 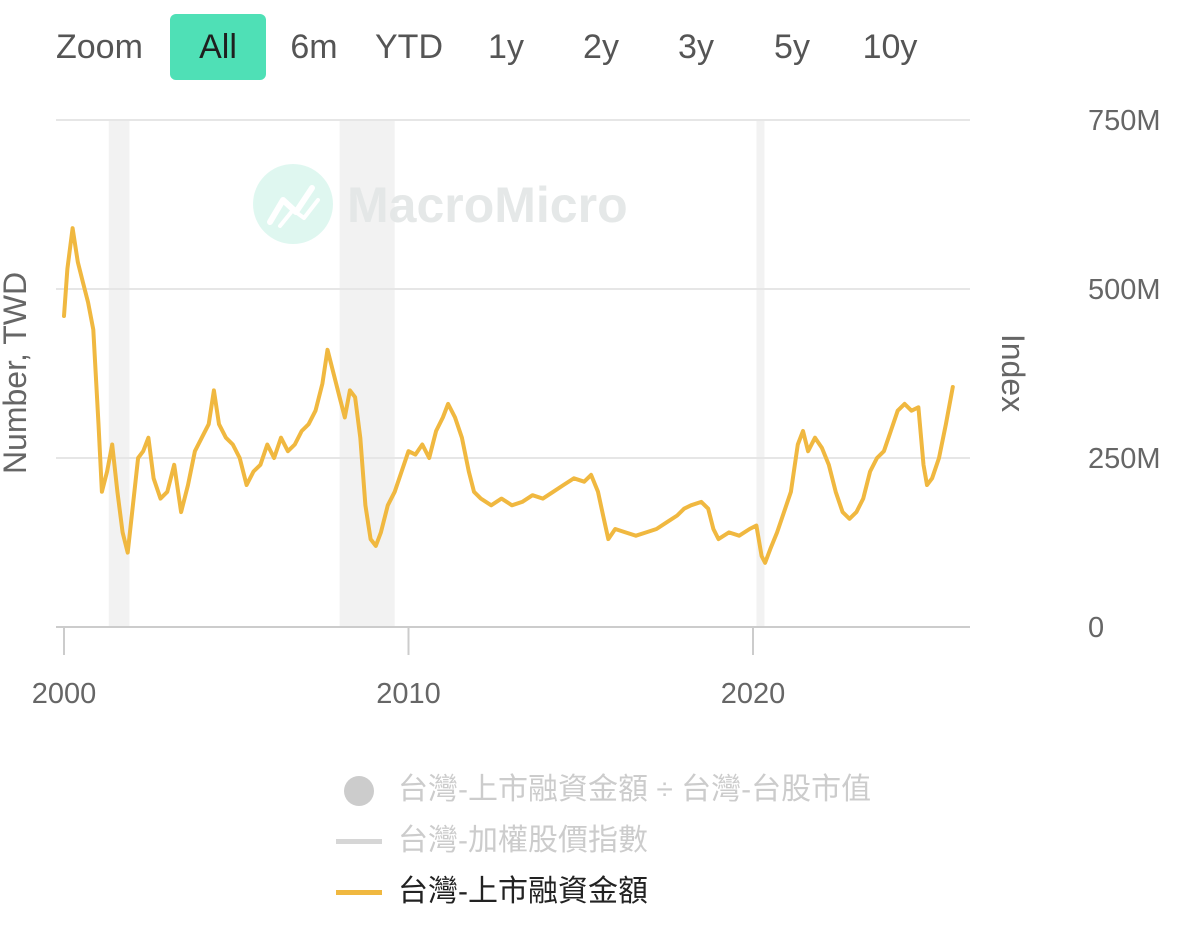 What do you see at coordinates (523, 891) in the screenshot?
I see `legend-label: 台灣-上市融資金額` at bounding box center [523, 891].